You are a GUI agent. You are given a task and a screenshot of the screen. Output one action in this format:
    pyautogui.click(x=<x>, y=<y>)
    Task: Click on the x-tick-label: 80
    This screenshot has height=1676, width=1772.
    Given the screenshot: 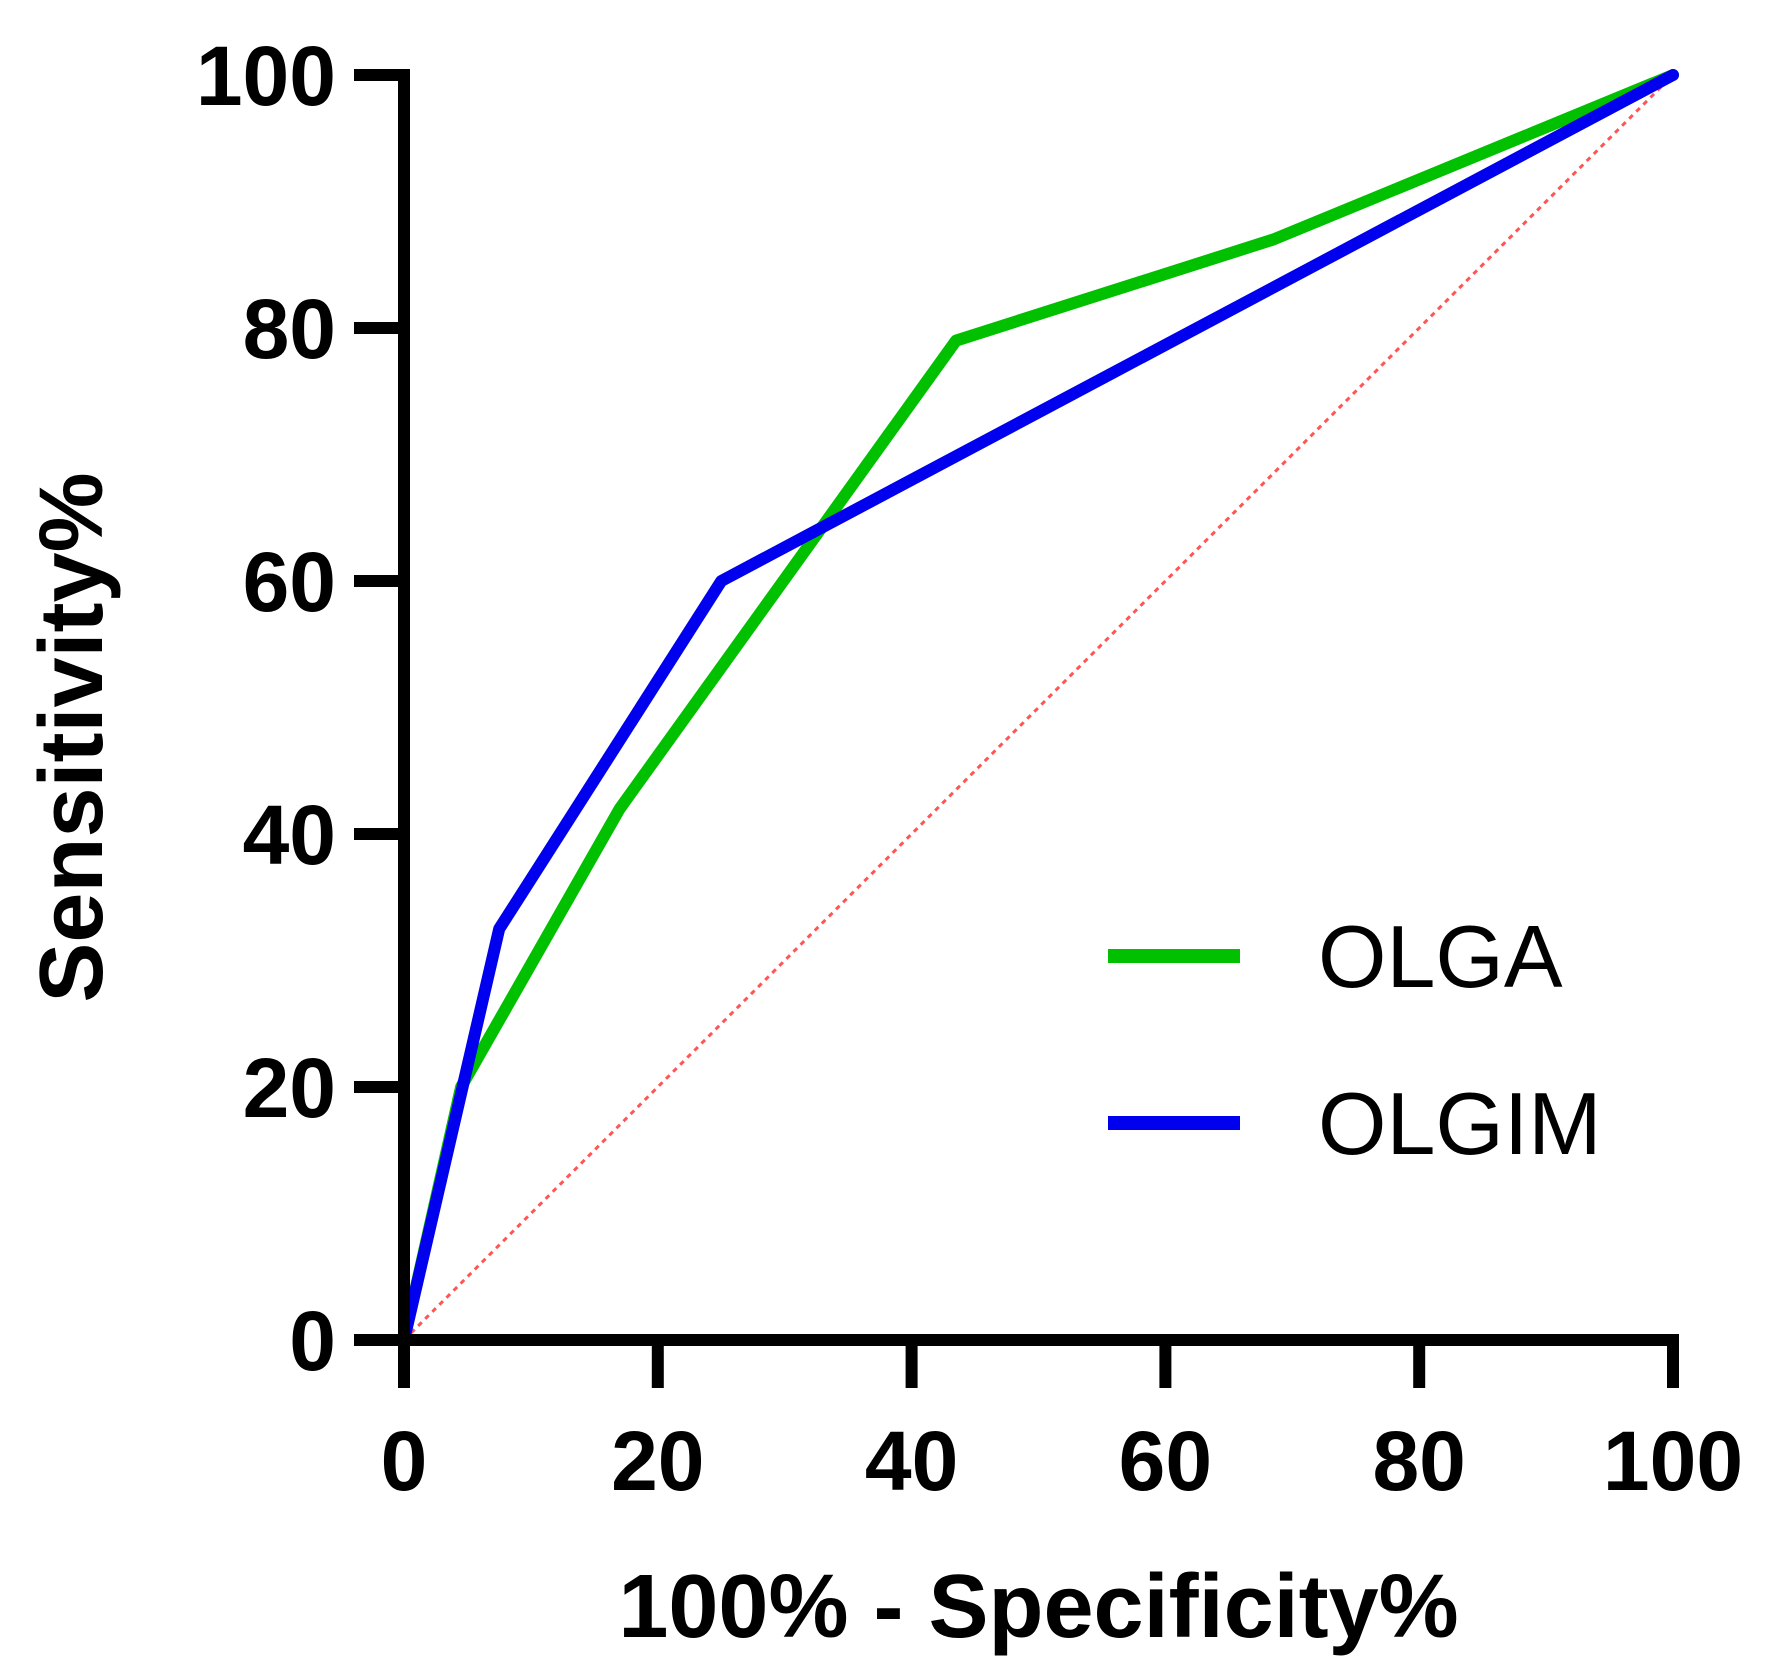 What is the action you would take?
    pyautogui.click(x=1418, y=1461)
    